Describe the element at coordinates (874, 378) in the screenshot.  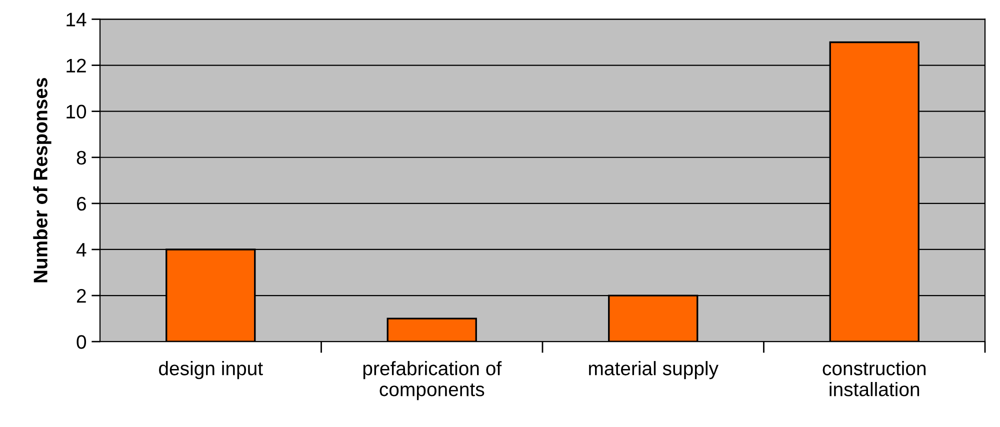
I see `x-tick-label: construction installation` at that location.